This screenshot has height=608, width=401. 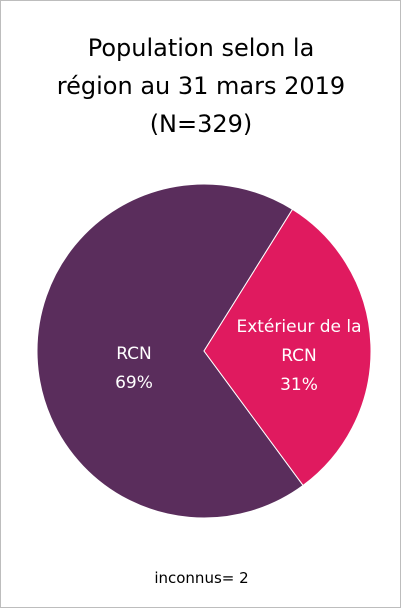 What do you see at coordinates (299, 385) in the screenshot?
I see `value-label: 31%` at bounding box center [299, 385].